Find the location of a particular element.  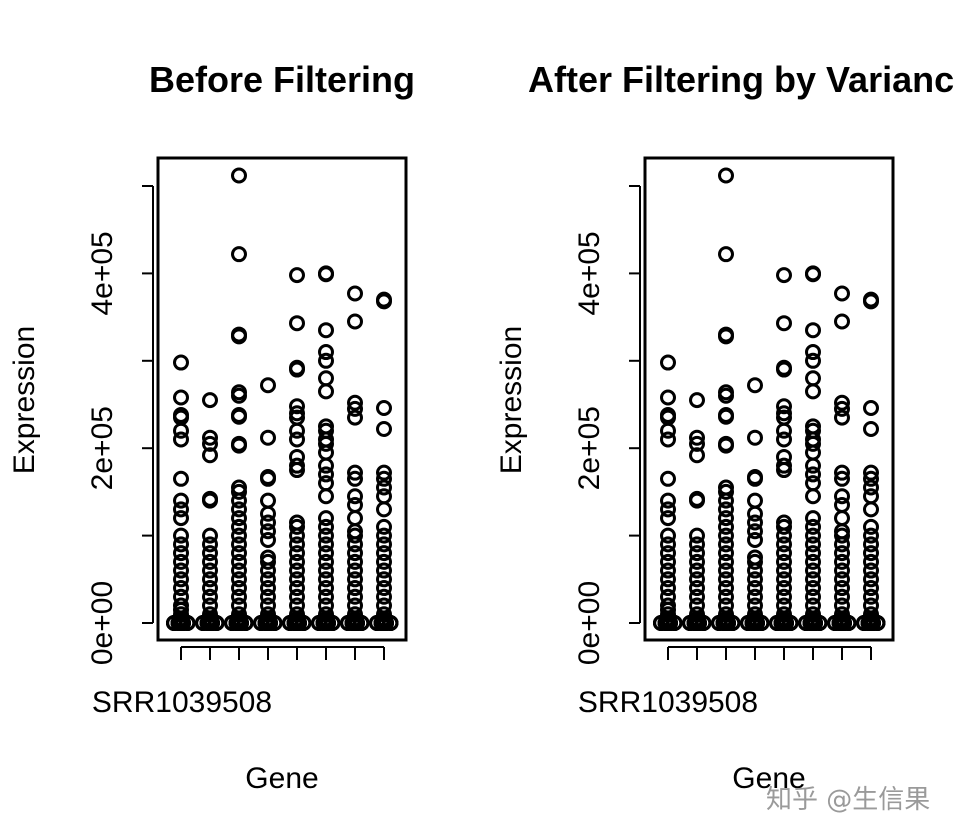

watermark-text: 知乎 @生信果 is located at coordinates (848, 800).